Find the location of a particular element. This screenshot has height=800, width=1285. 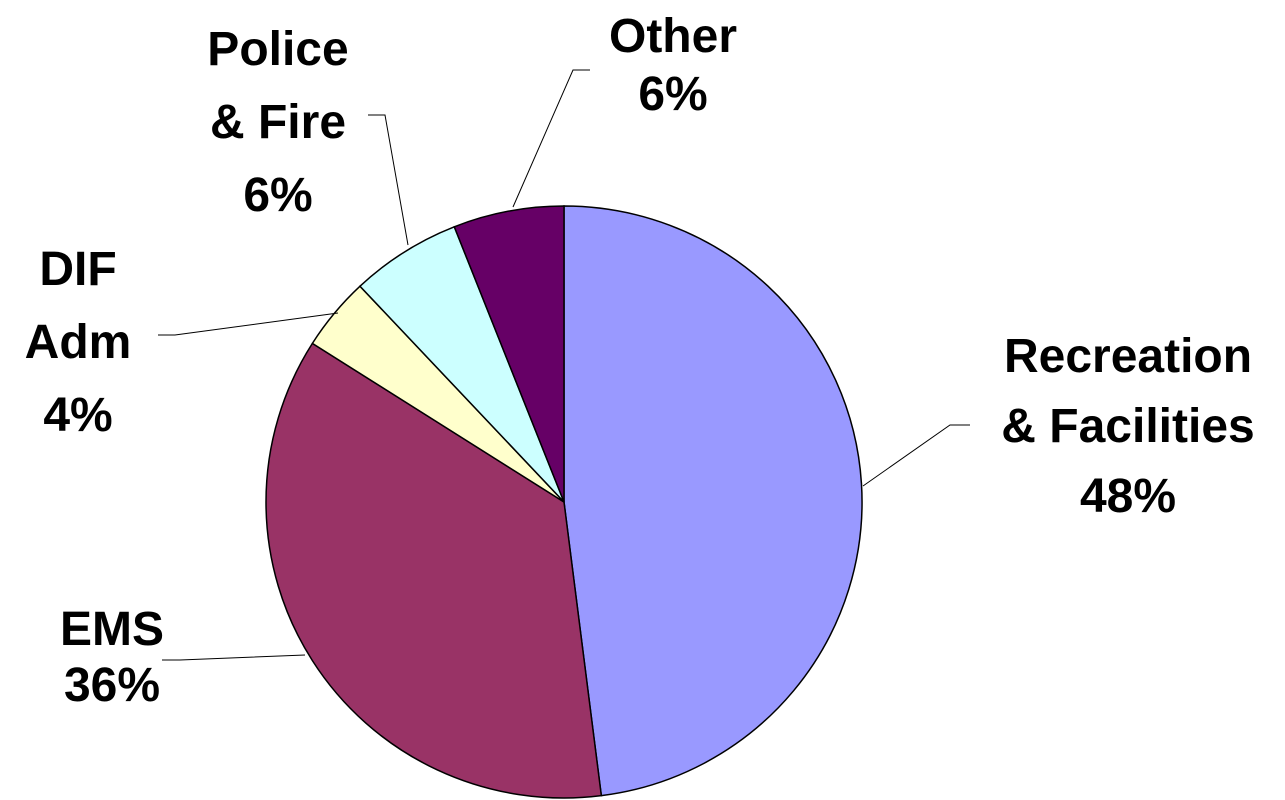

slice-label: EMS 36% is located at coordinates (112, 657).